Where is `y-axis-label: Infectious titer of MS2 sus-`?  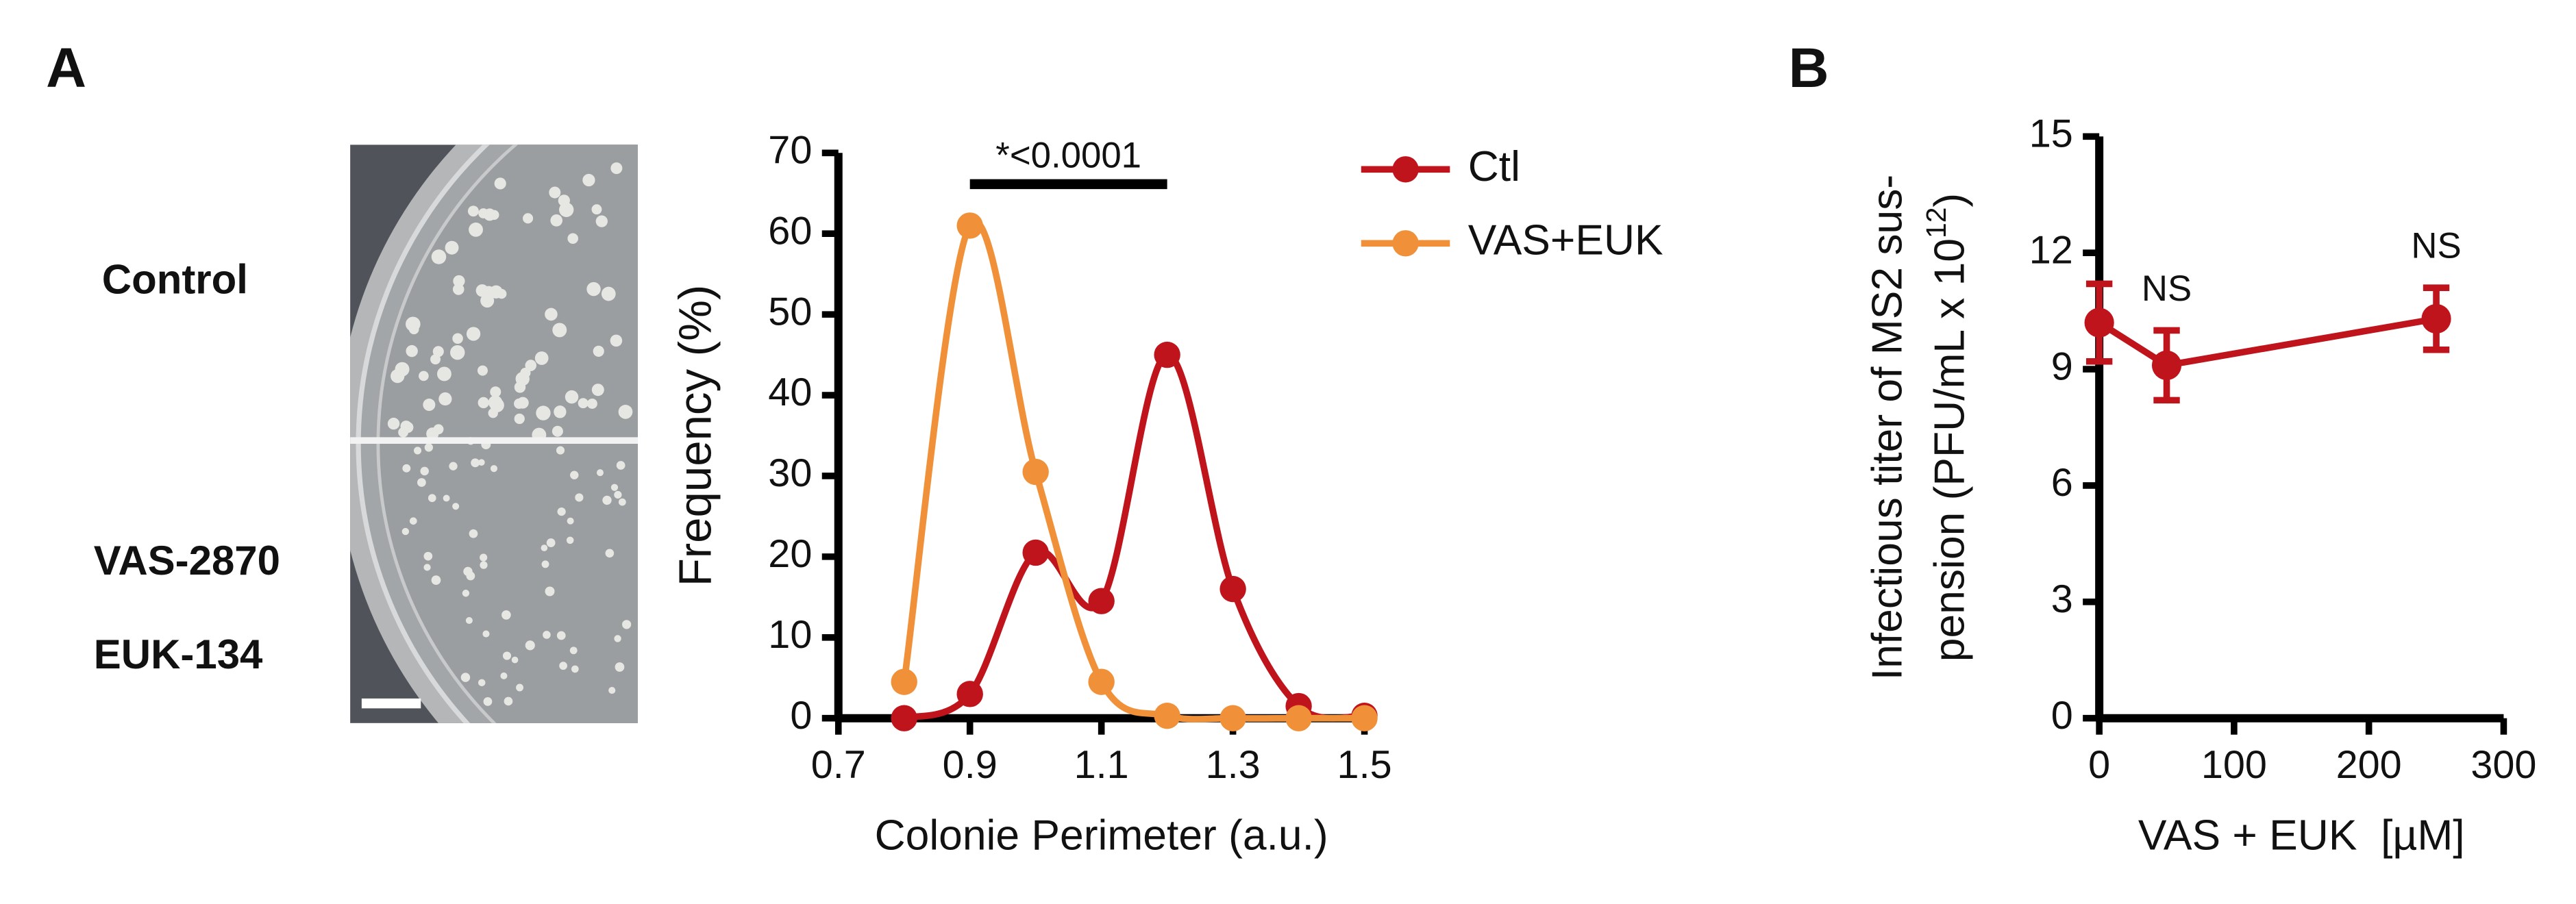 y-axis-label: Infectious titer of MS2 sus- is located at coordinates (1887, 427).